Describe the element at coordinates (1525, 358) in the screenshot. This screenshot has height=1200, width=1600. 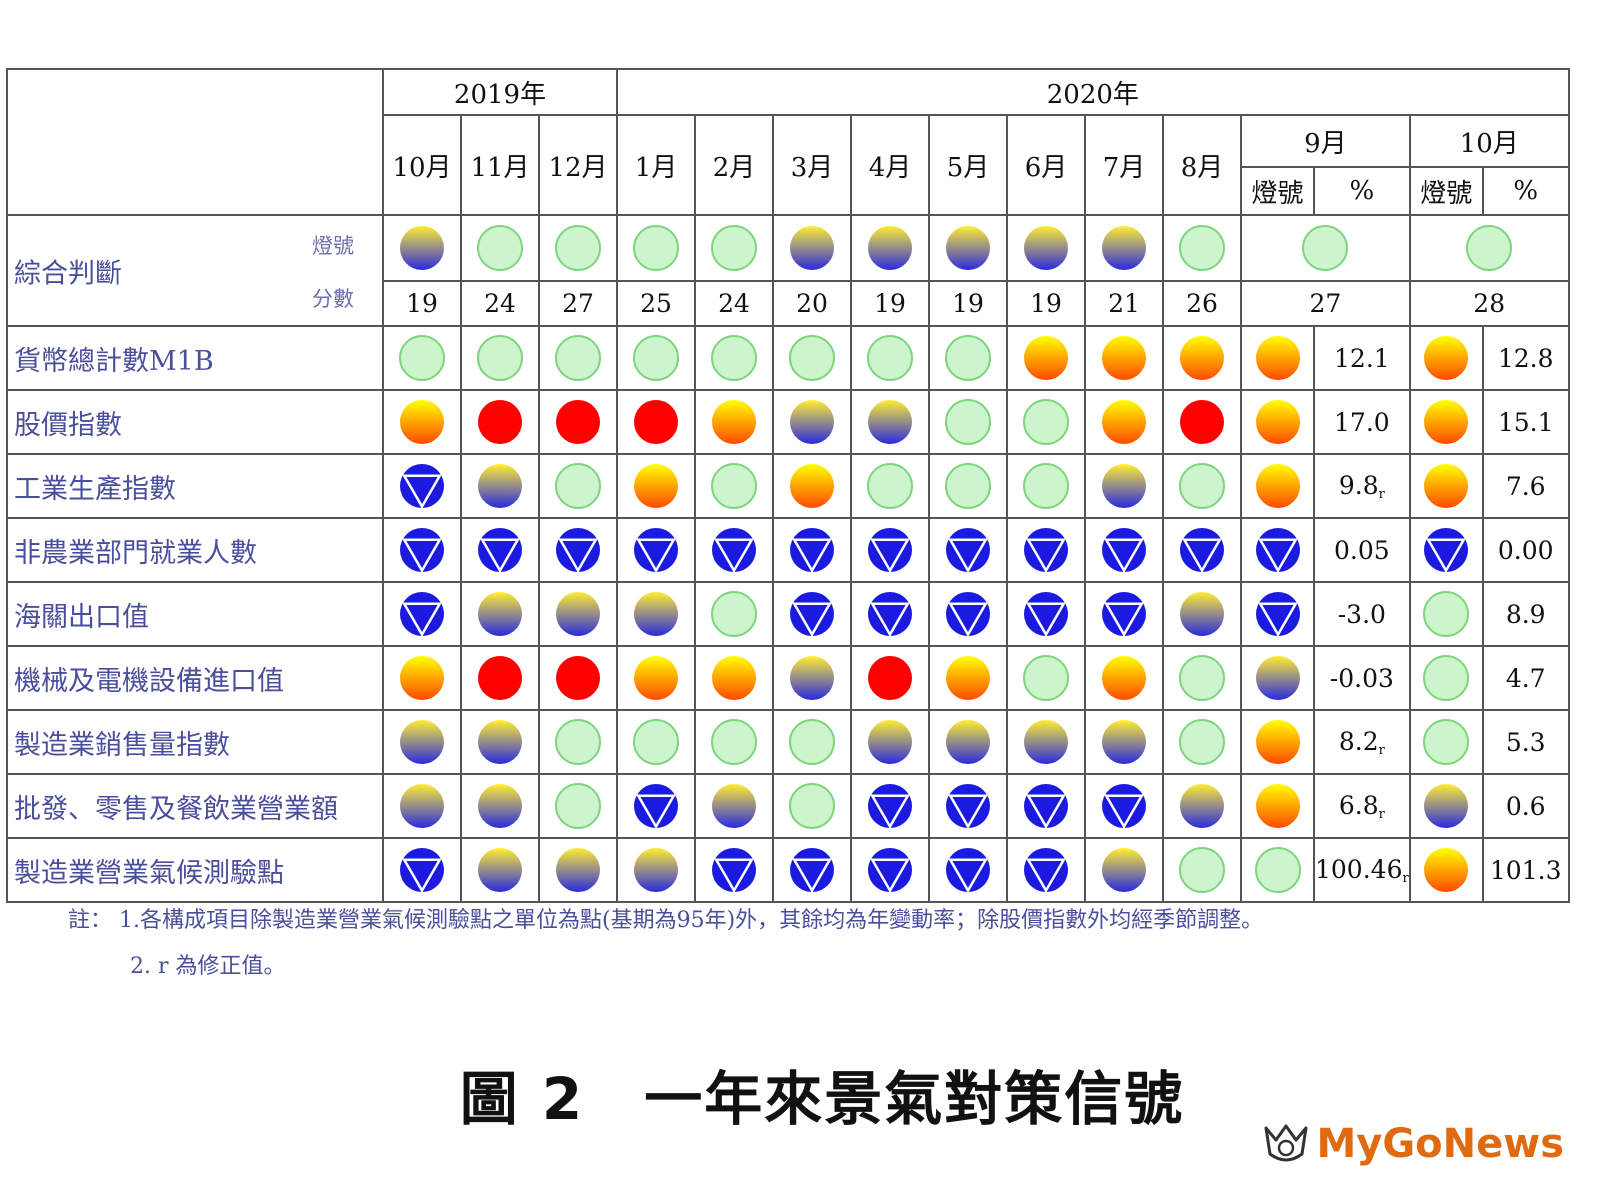
I see `oct-value-cell: 12.8` at that location.